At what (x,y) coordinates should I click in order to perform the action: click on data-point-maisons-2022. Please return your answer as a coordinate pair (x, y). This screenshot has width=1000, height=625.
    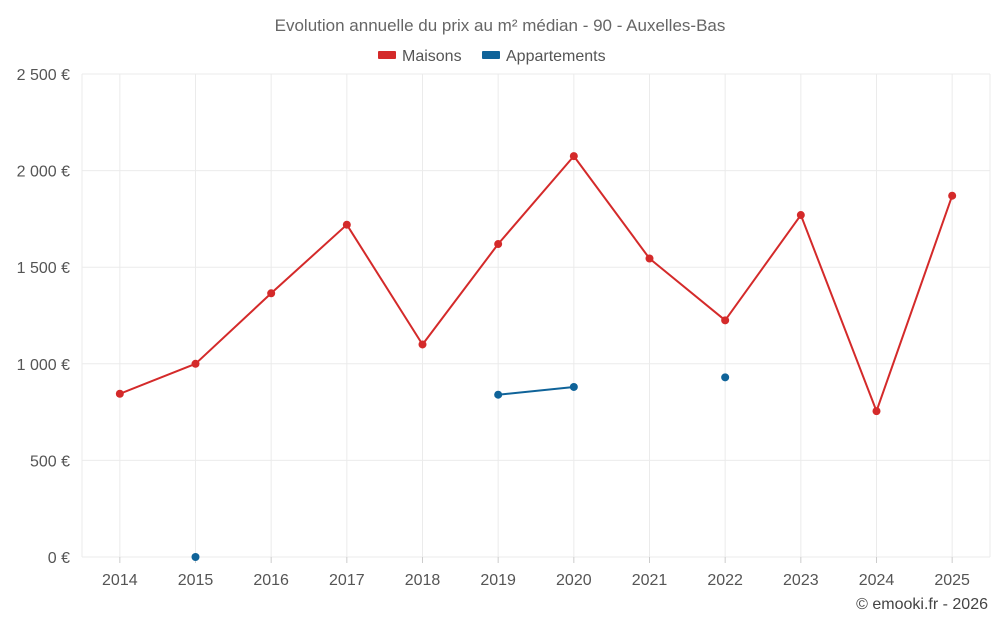
    Looking at the image, I should click on (725, 320).